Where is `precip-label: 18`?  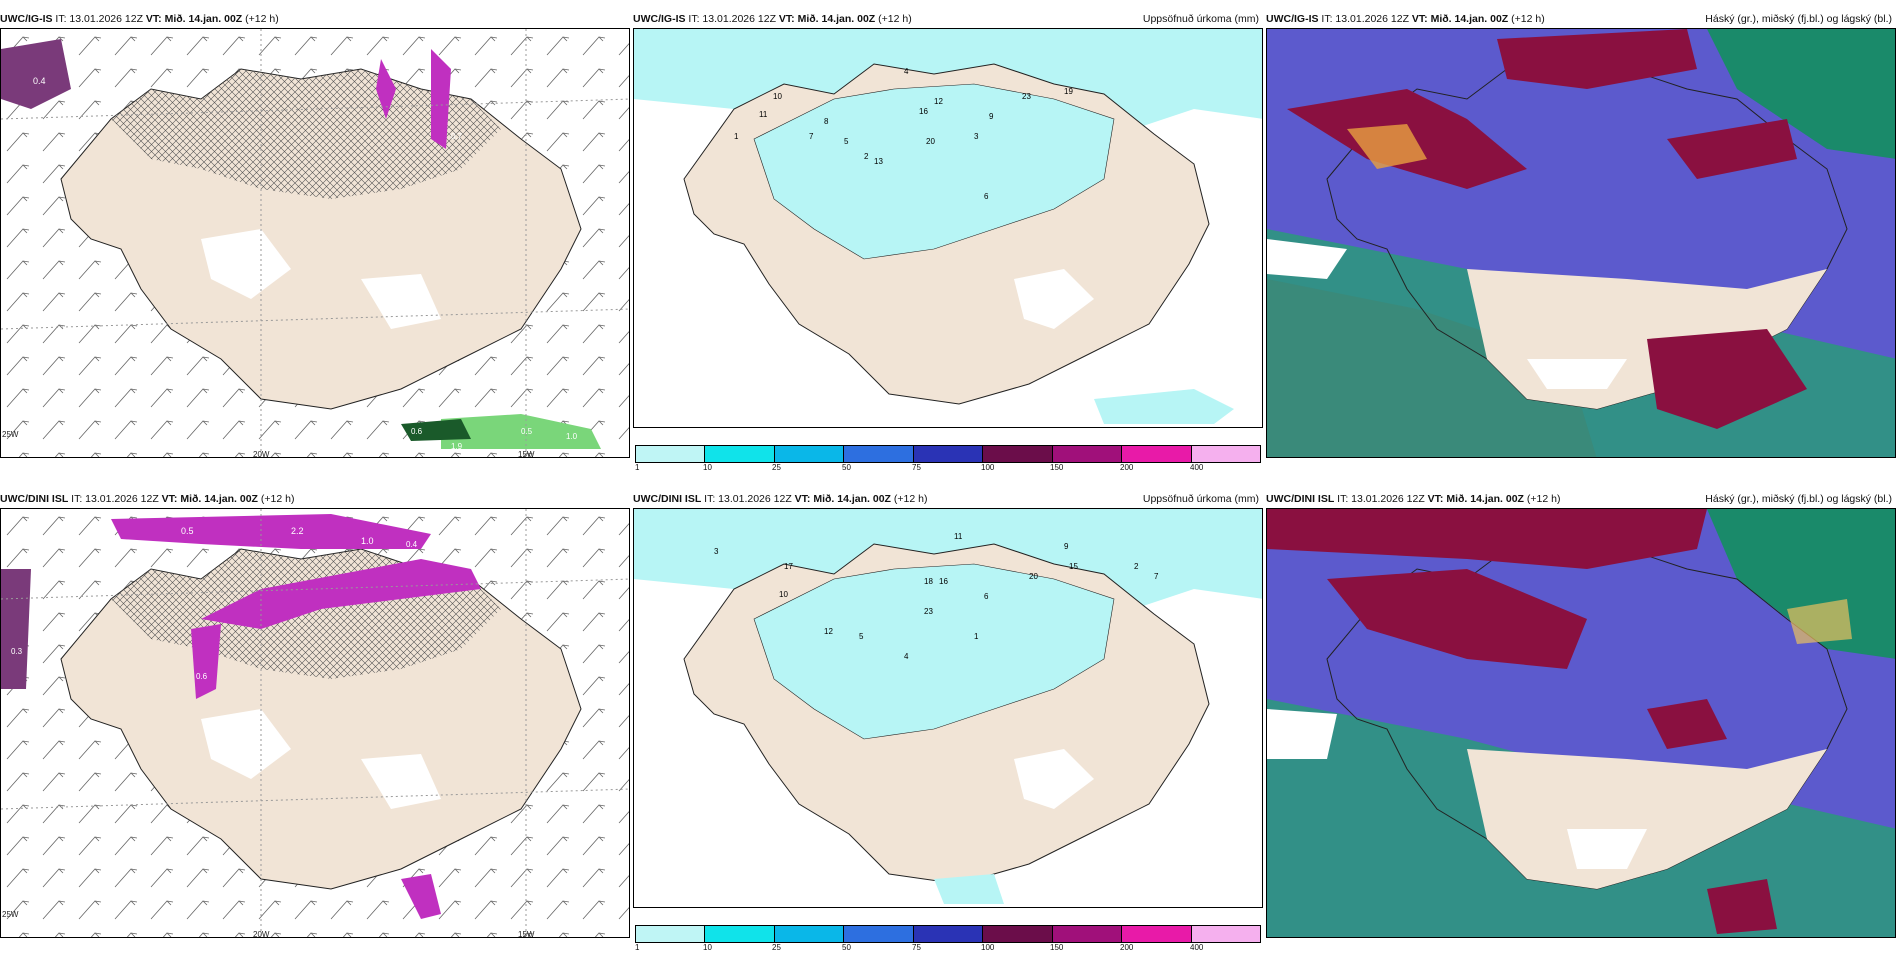
precip-label: 18 is located at coordinates (928, 581).